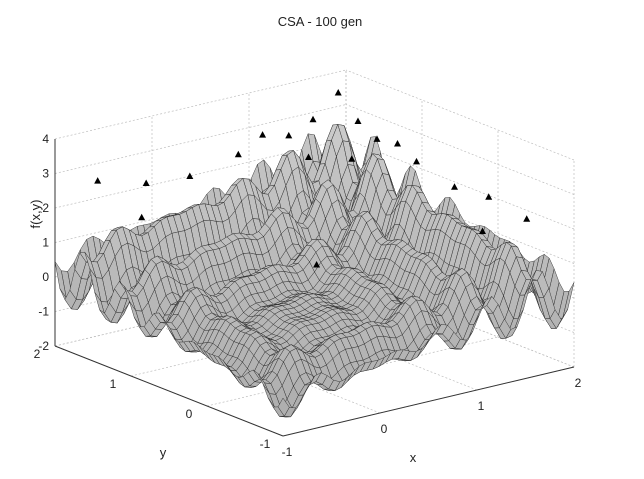 The height and width of the screenshot is (479, 644). What do you see at coordinates (163, 452) in the screenshot?
I see `y-axis-label: y` at bounding box center [163, 452].